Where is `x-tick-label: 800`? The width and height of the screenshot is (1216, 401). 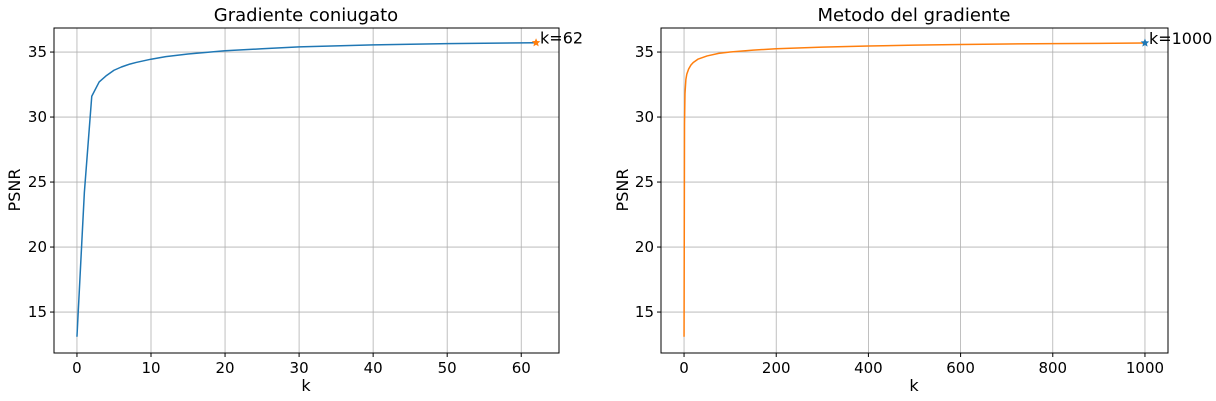 x-tick-label: 800 is located at coordinates (1052, 368).